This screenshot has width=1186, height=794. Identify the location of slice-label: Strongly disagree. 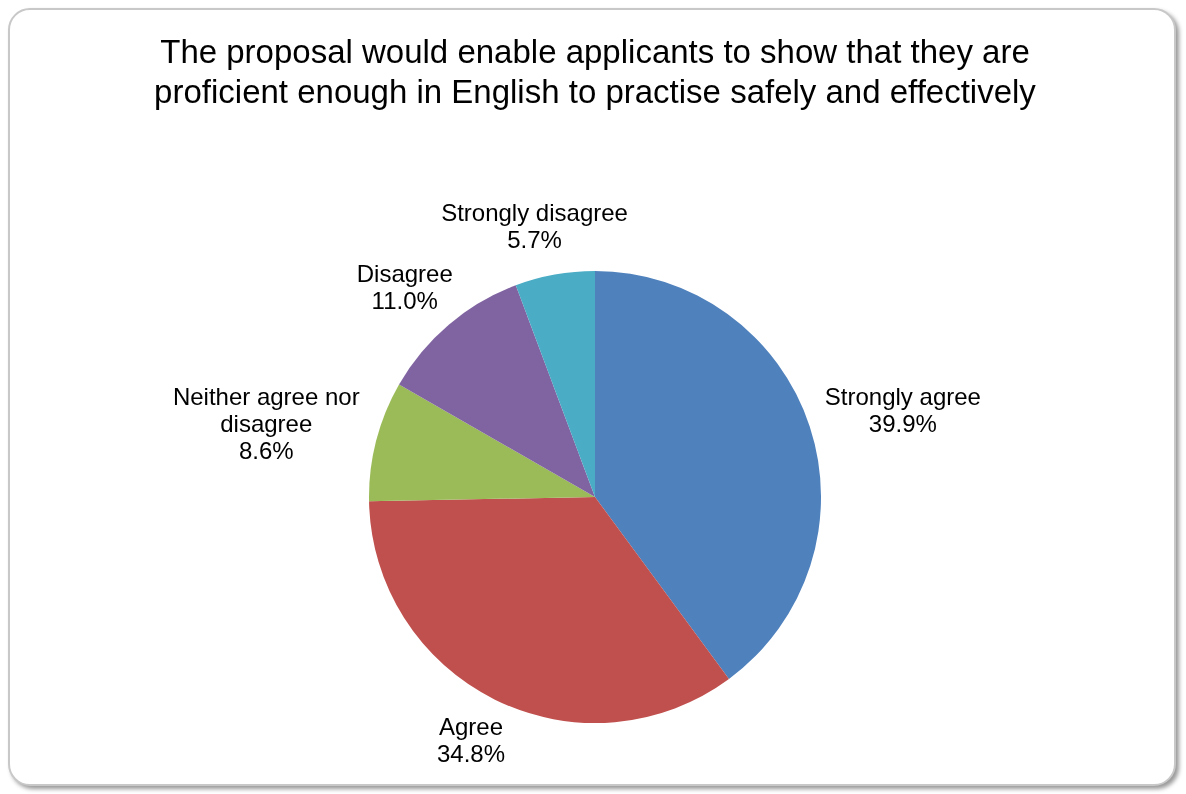
(534, 213).